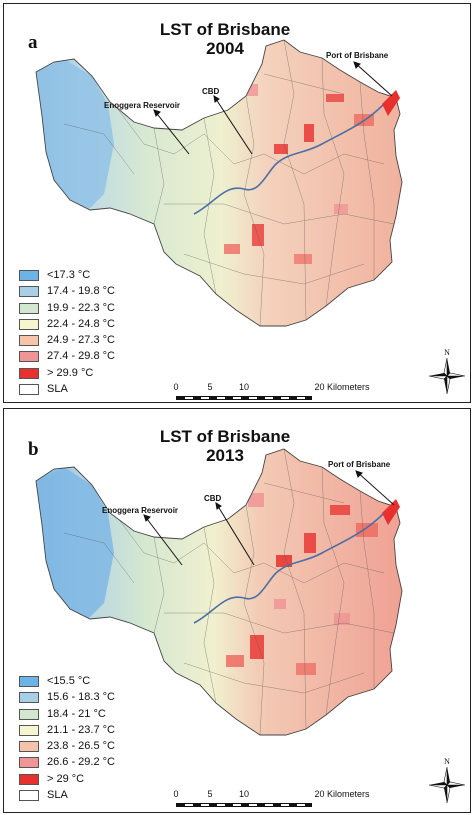  What do you see at coordinates (69, 681) in the screenshot?
I see `legend-label: <15.5 °C` at bounding box center [69, 681].